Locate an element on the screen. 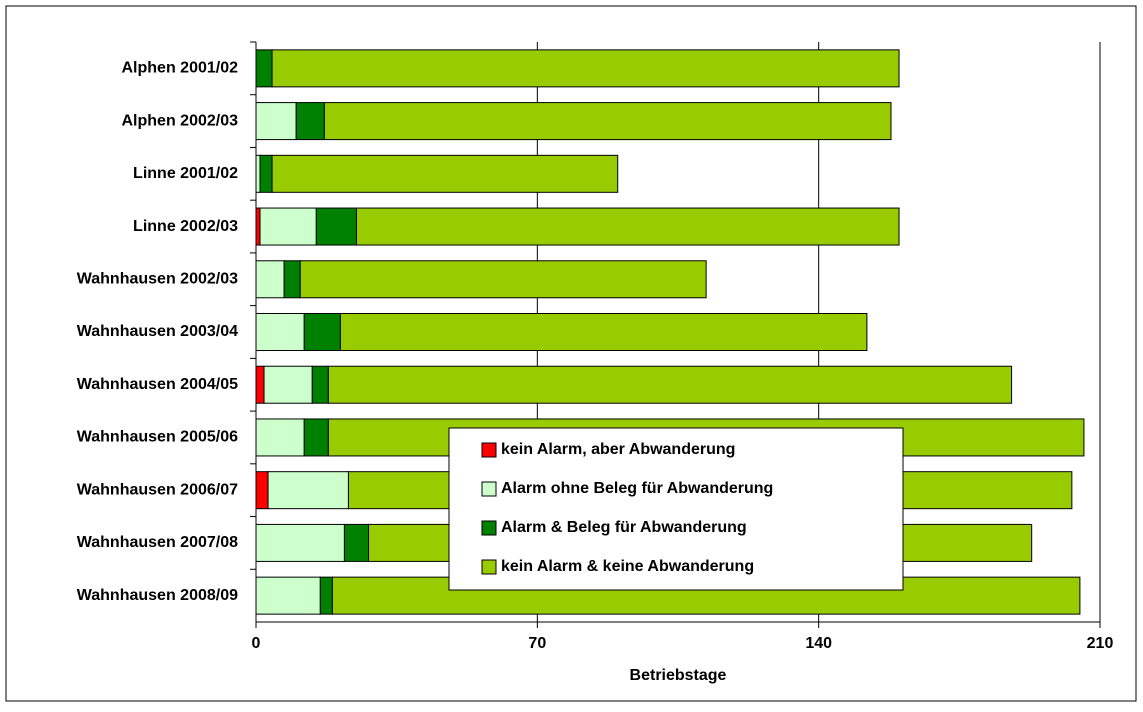  x-tick-label: 140 is located at coordinates (818, 643).